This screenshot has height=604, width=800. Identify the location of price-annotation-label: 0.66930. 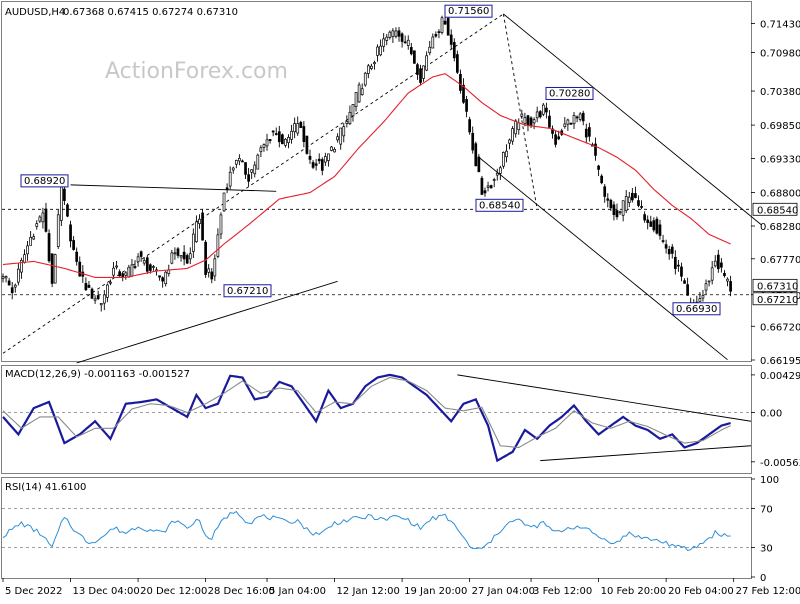
(696, 309).